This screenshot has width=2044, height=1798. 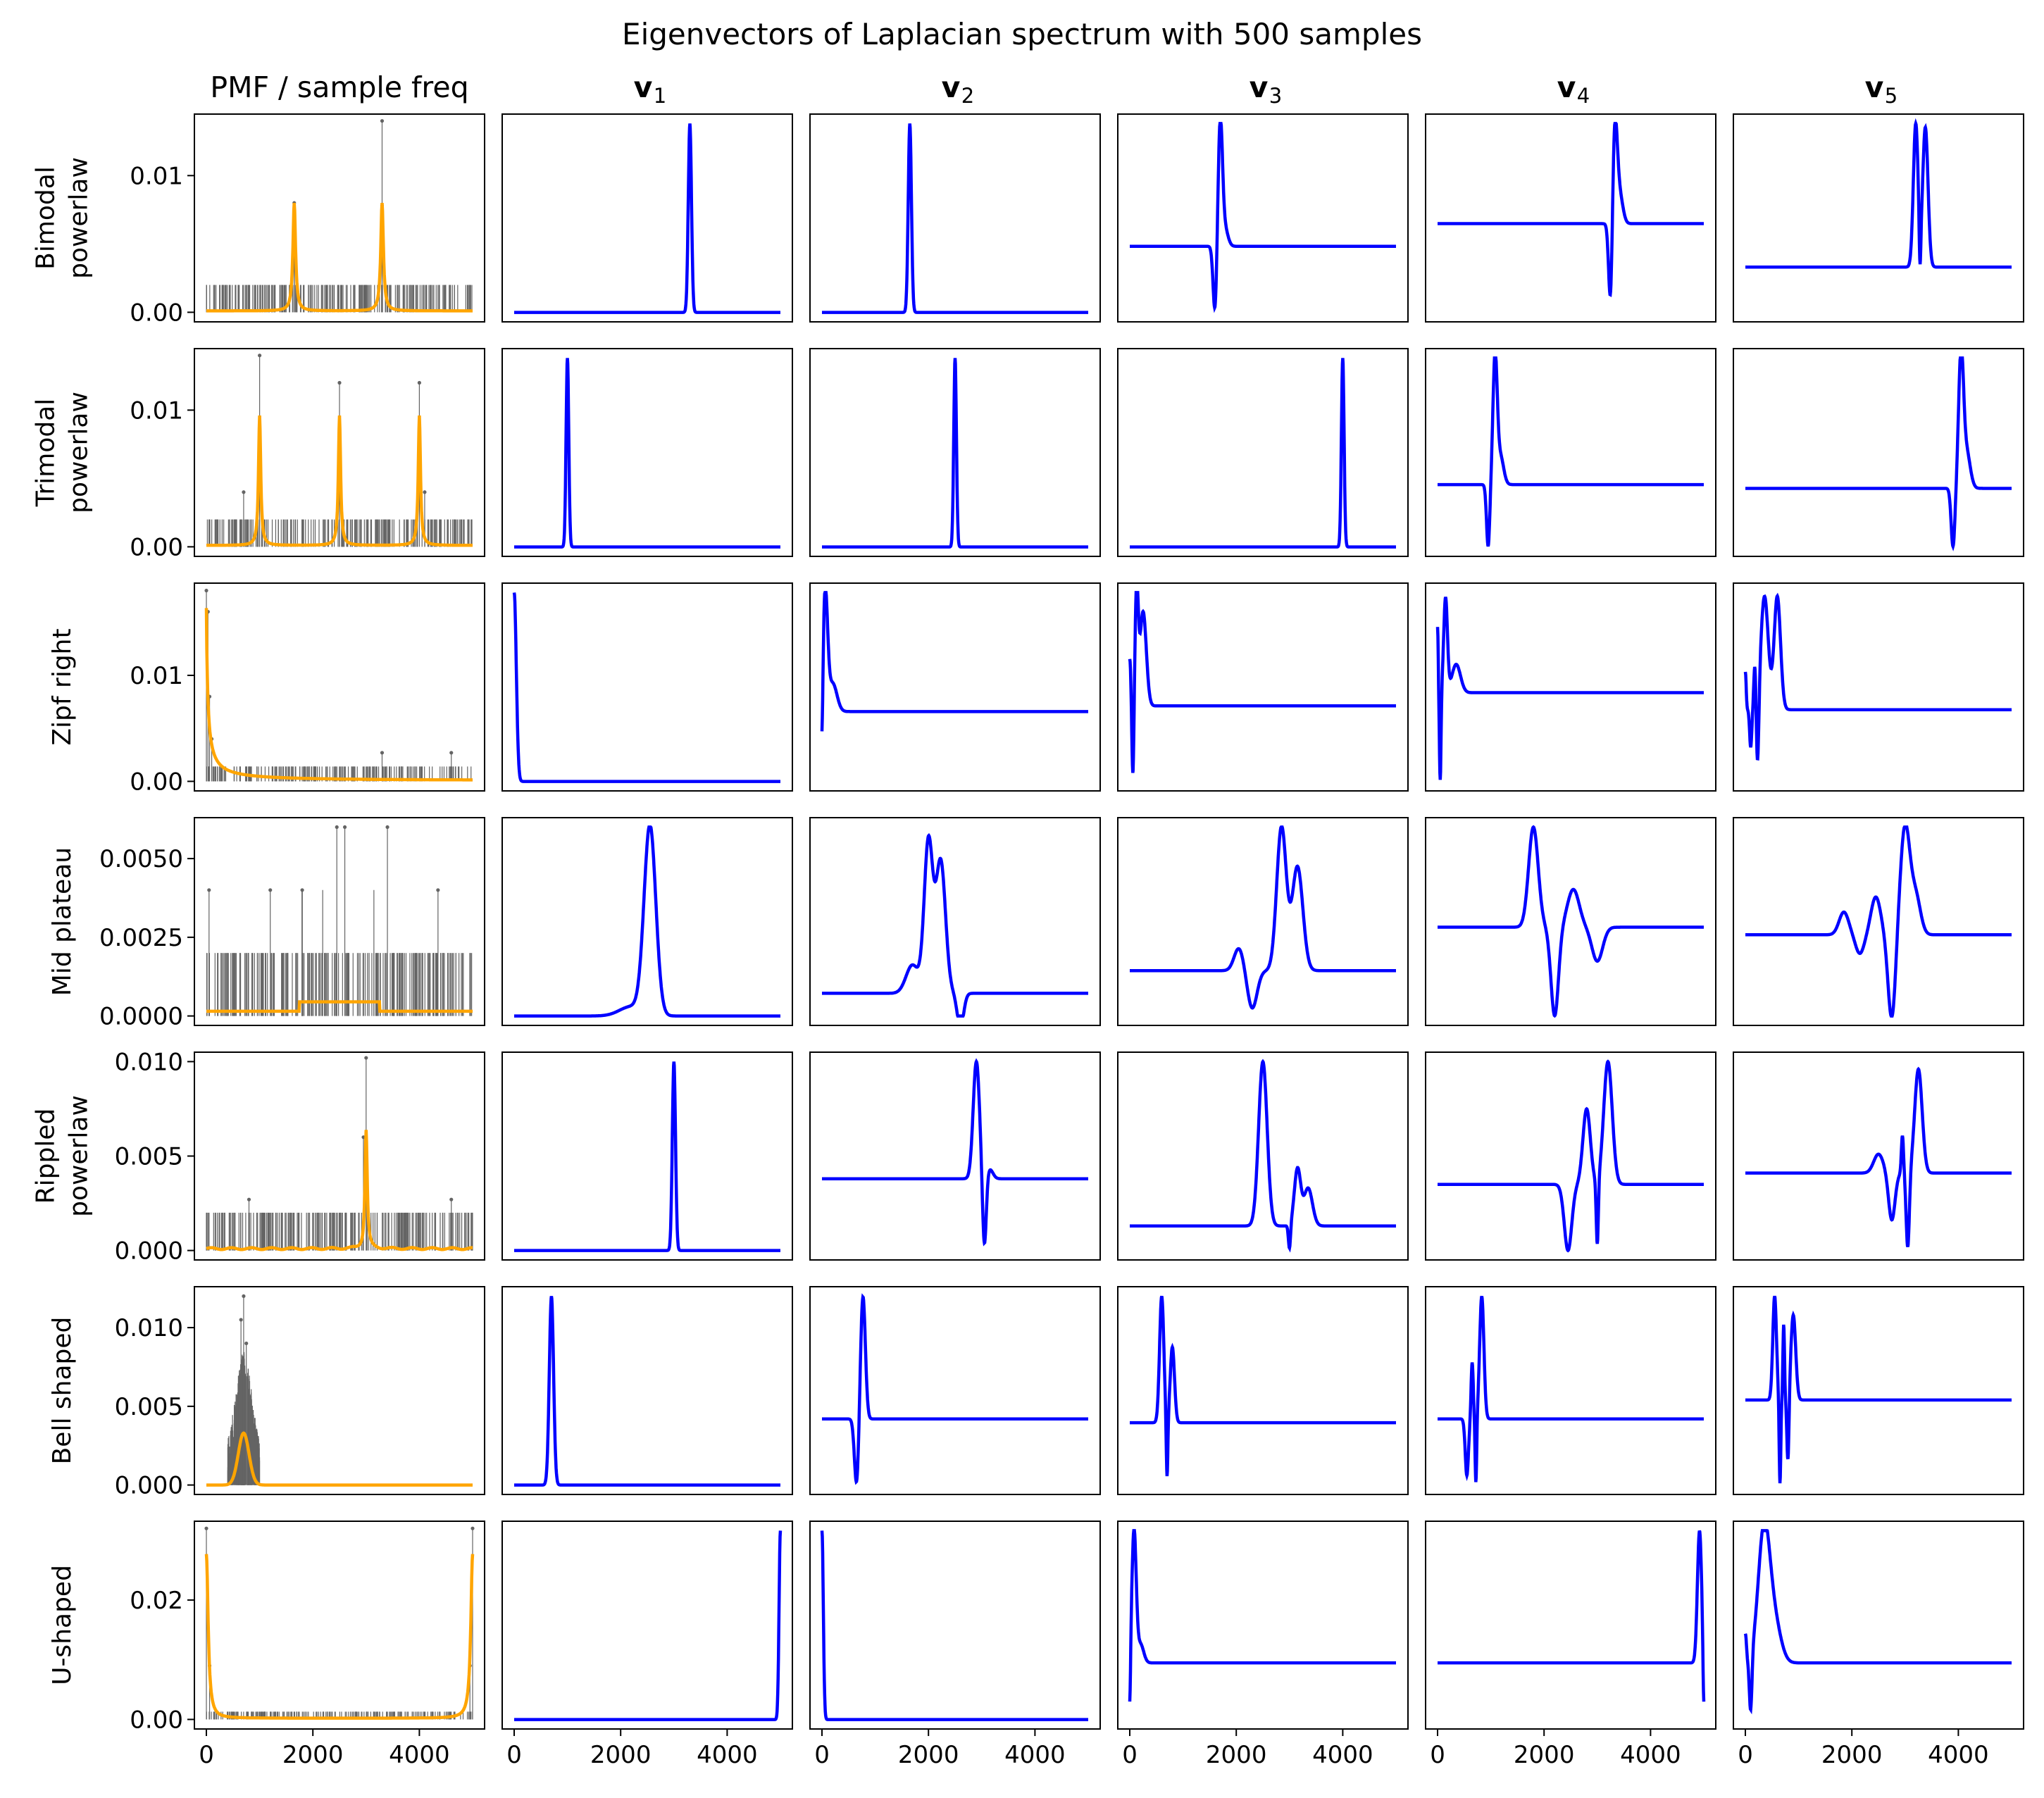 I want to click on column-title-pmf: PMF / sample freq, so click(x=339, y=87).